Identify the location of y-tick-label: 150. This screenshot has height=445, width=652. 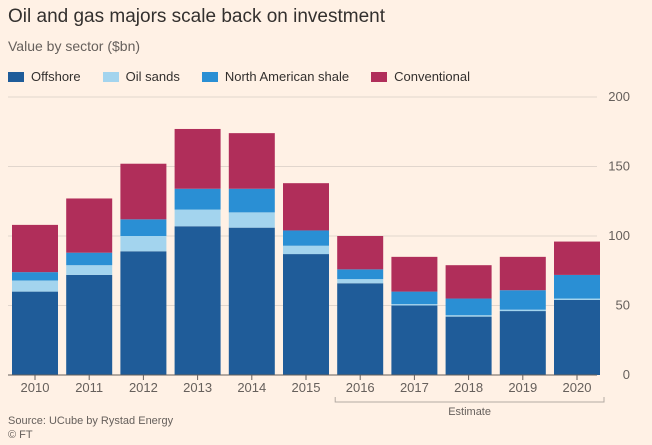
(619, 166).